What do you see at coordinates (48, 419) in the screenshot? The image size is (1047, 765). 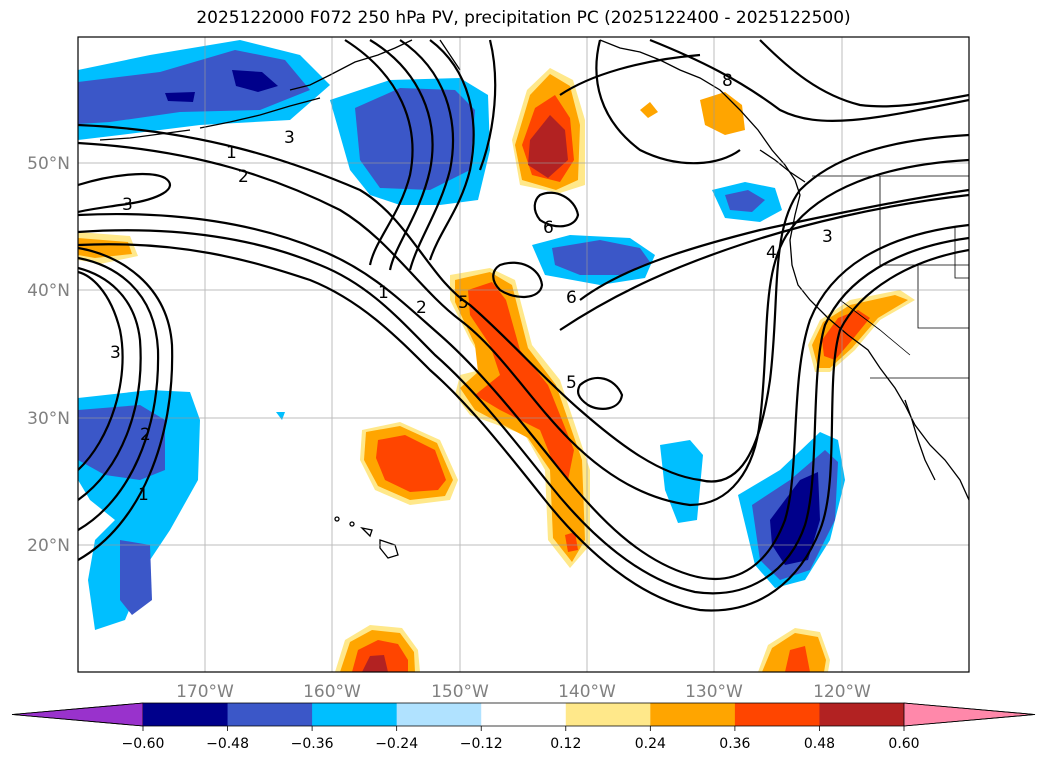 I see `lat-label-30n: 30°N` at bounding box center [48, 419].